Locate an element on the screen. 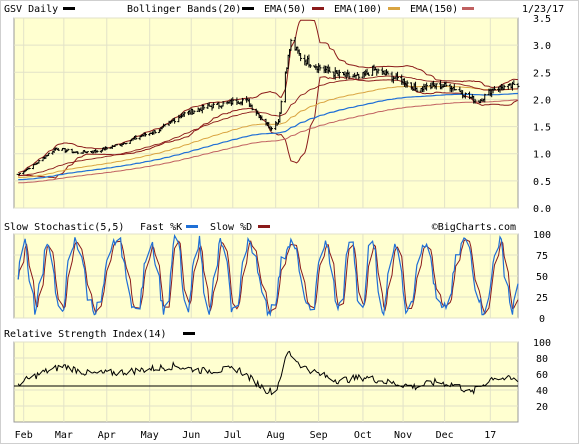 Image resolution: width=579 pixels, height=444 pixels. y-tick-label: 25 is located at coordinates (542, 298).